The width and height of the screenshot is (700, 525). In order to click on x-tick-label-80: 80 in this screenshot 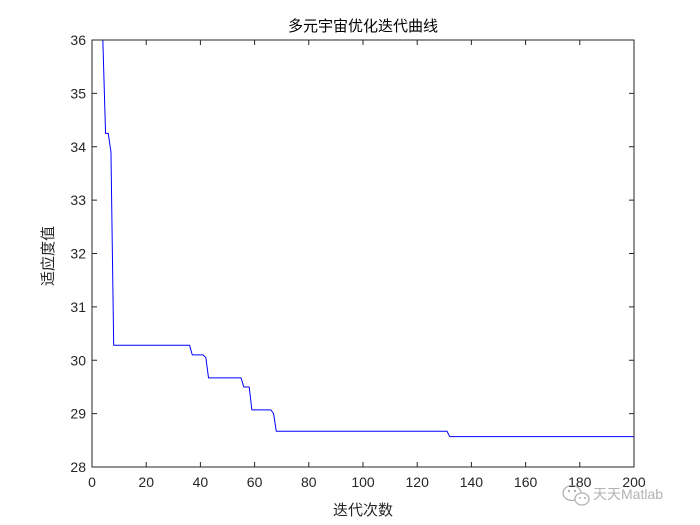, I will do `click(309, 482)`.